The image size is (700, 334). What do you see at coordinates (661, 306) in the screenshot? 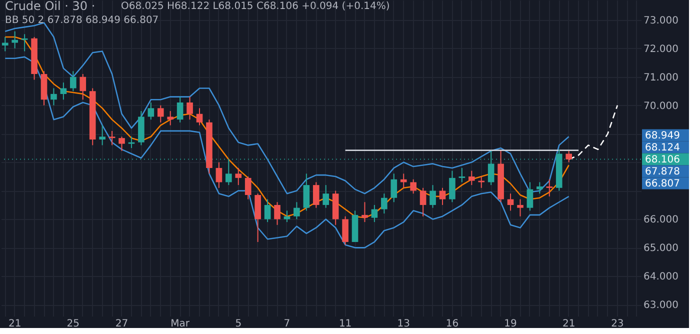
I see `y-tick-label: 63.000` at bounding box center [661, 306].